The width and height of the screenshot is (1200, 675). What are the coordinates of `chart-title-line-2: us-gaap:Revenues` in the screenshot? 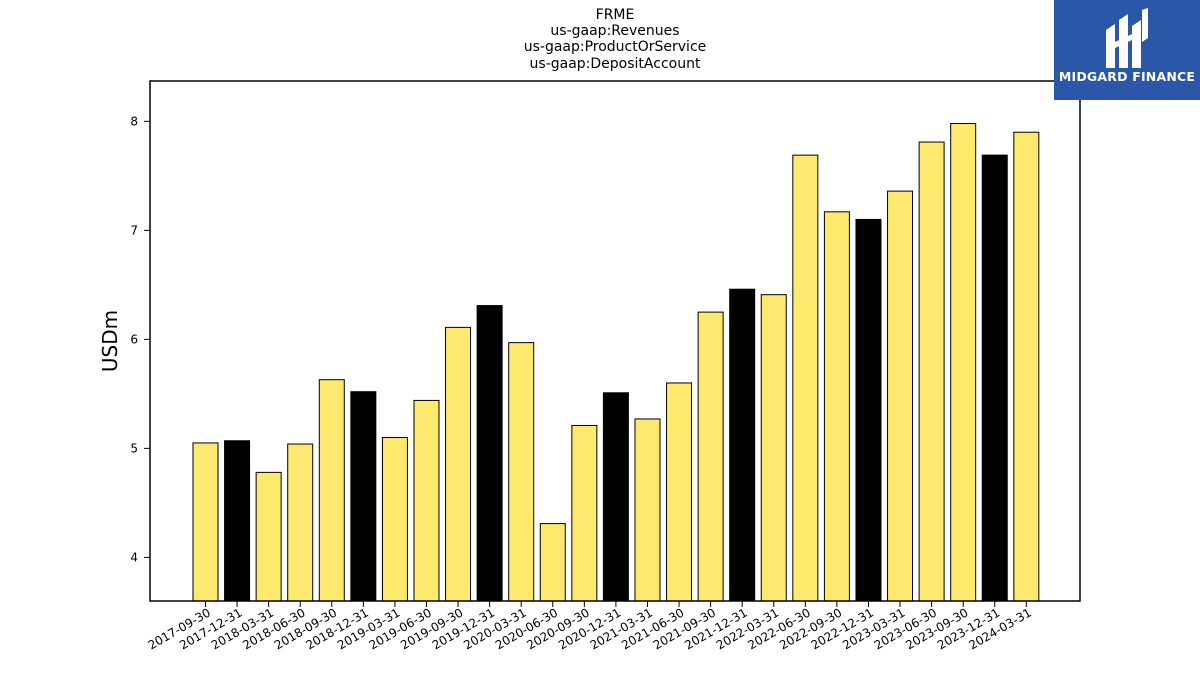 It's located at (615, 31).